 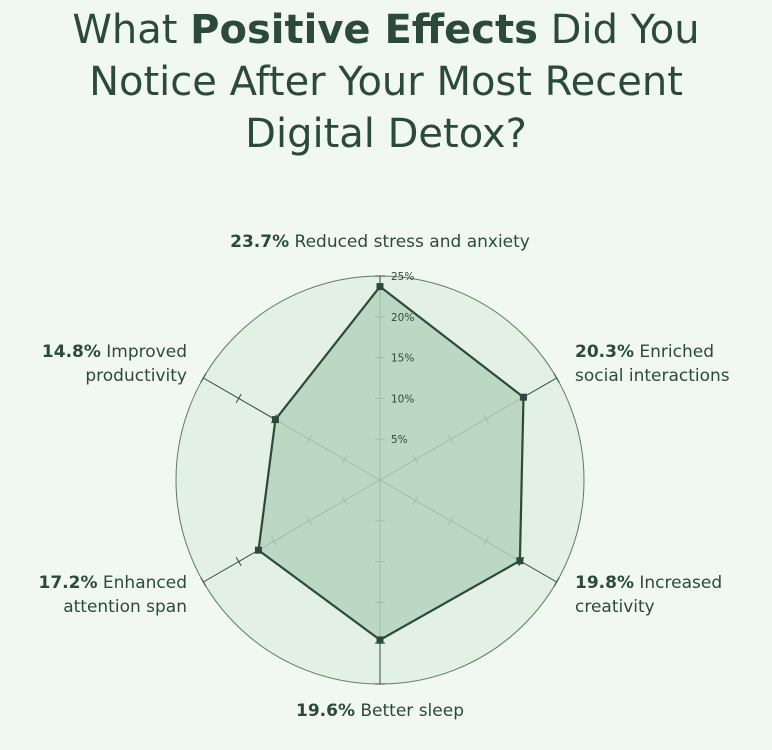 What do you see at coordinates (604, 352) in the screenshot?
I see `value-label: 20.3%` at bounding box center [604, 352].